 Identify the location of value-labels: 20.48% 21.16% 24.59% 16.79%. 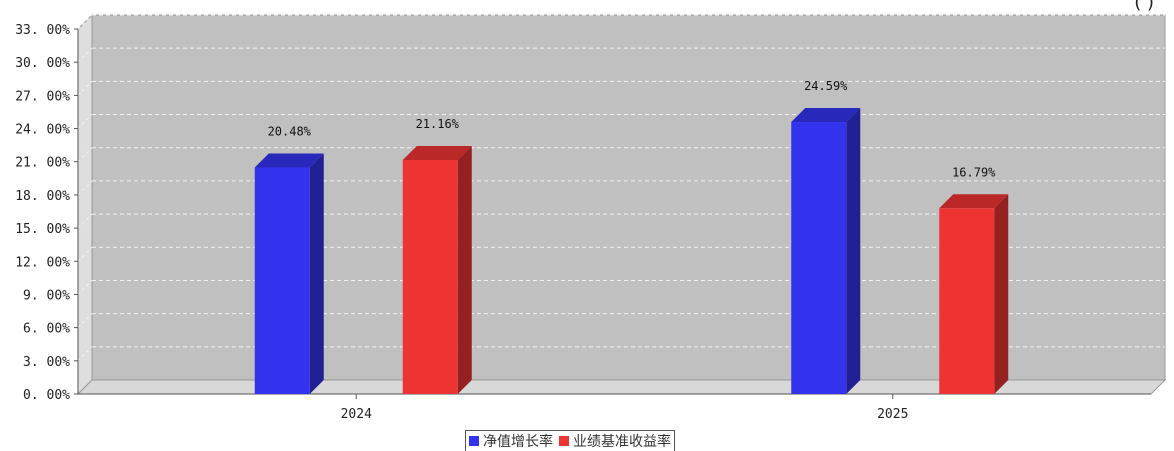
(632, 129).